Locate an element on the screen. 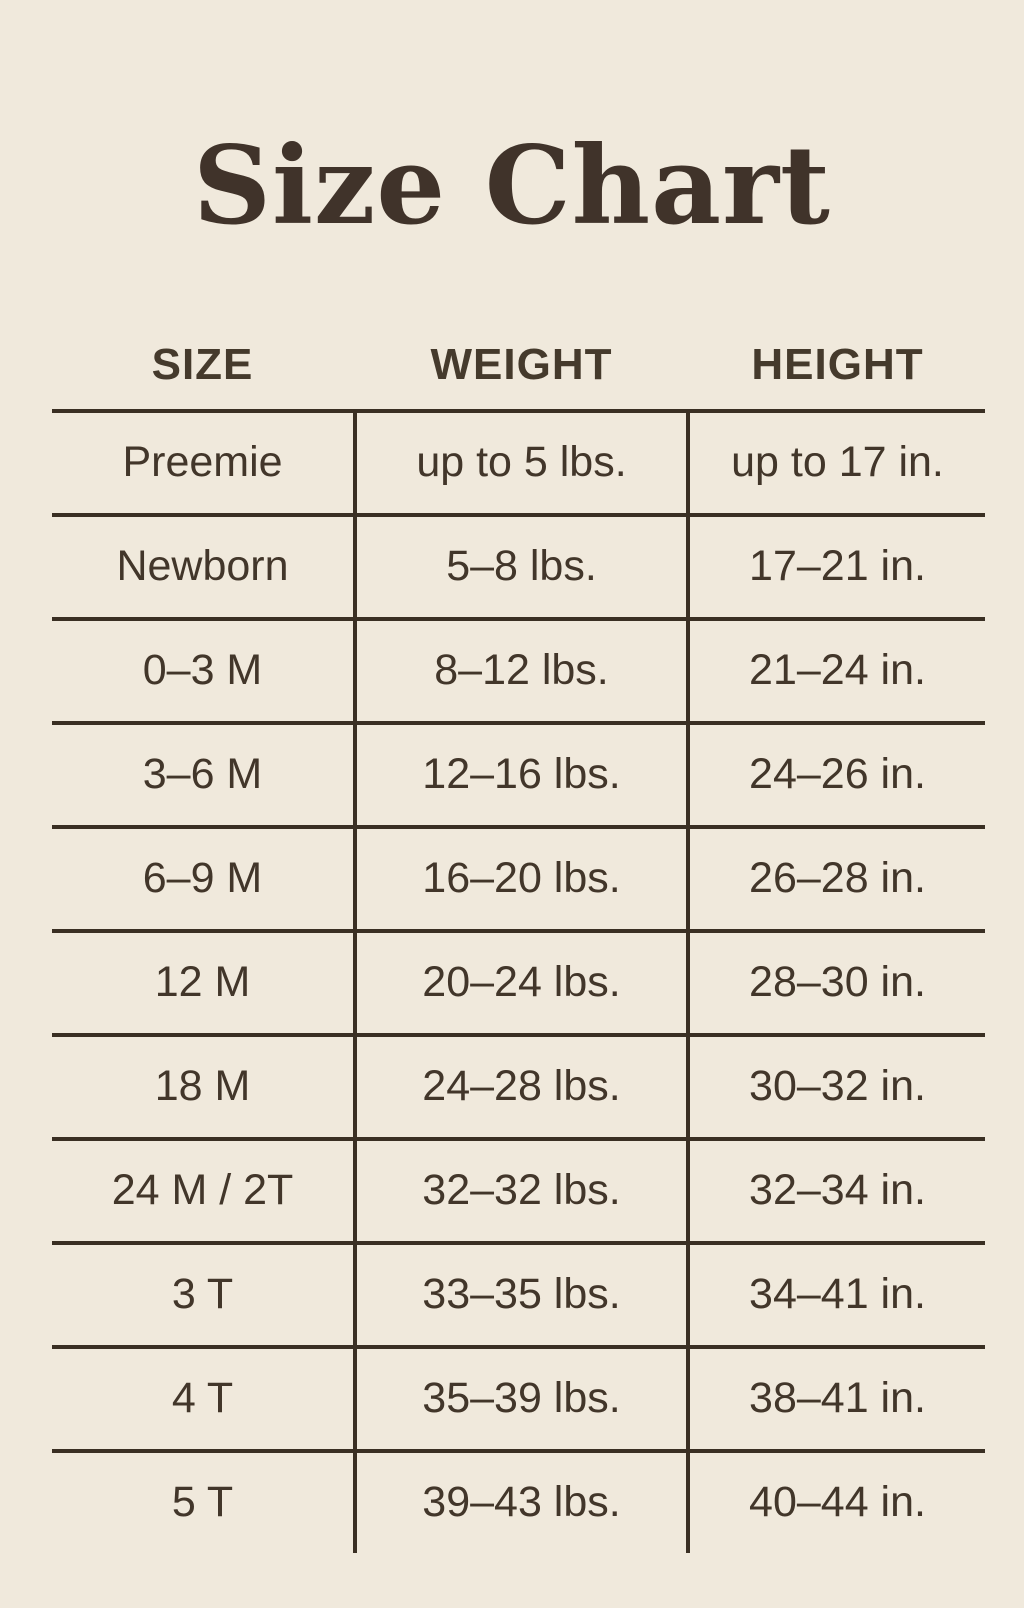 The width and height of the screenshot is (1024, 1608). weight-cell: 16–20 lbs. is located at coordinates (521, 878).